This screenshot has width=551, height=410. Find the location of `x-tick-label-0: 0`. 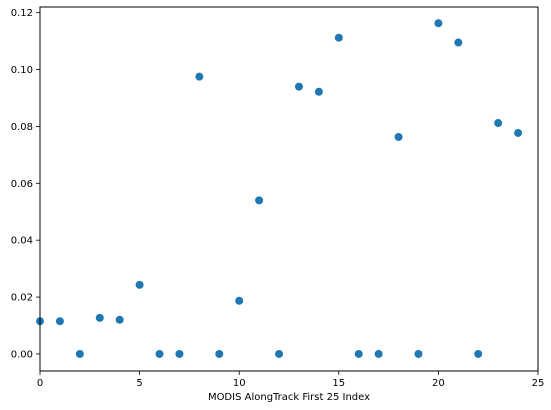

x-tick-label-0: 0 is located at coordinates (40, 383).